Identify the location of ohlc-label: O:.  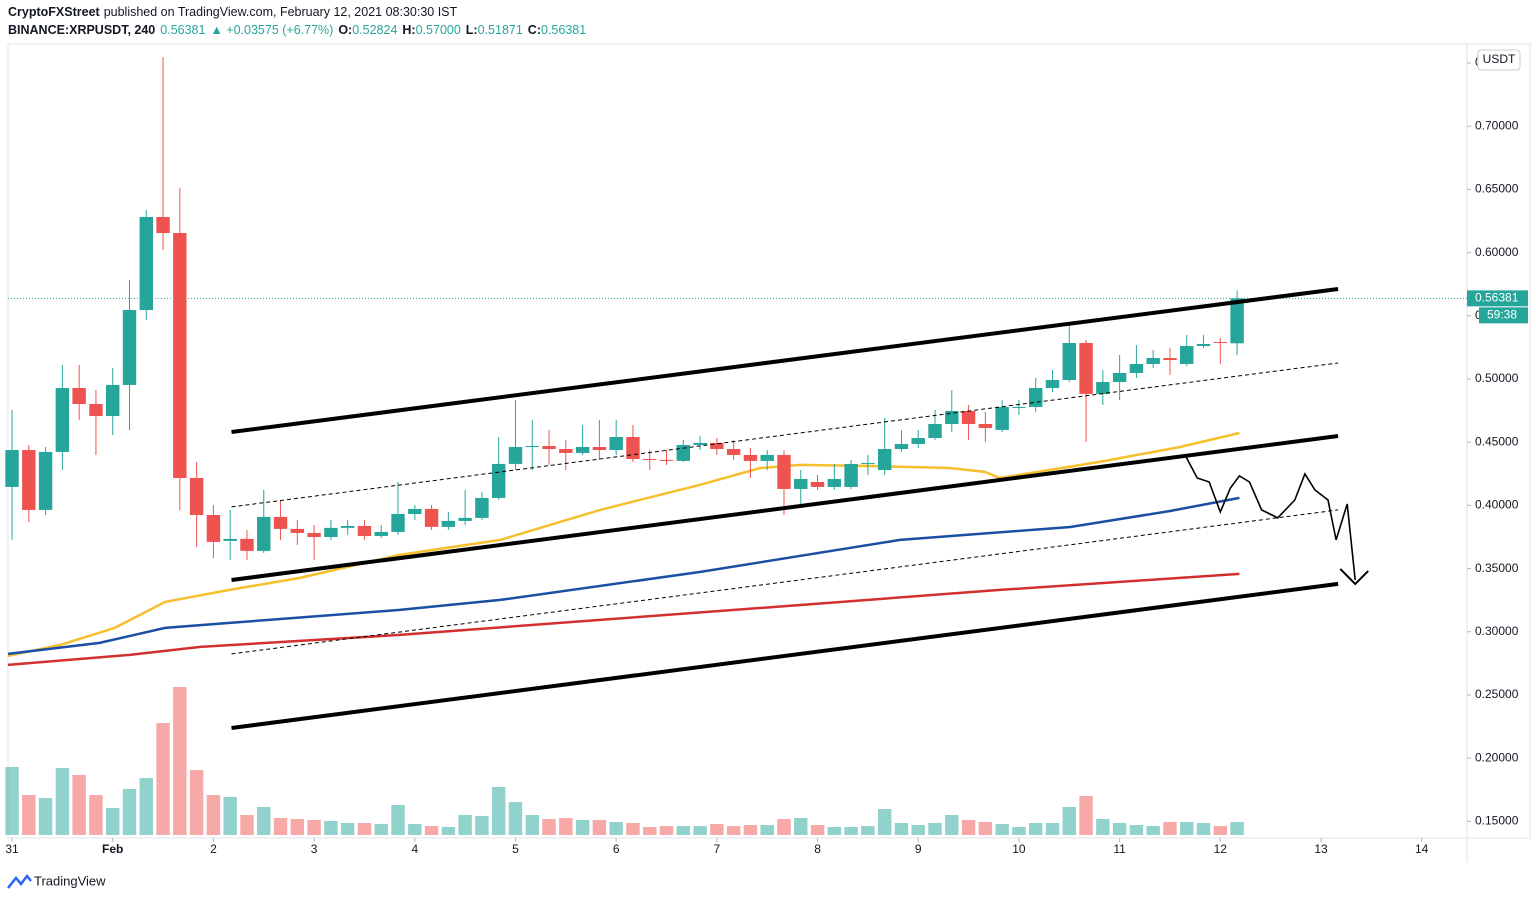
(345, 30).